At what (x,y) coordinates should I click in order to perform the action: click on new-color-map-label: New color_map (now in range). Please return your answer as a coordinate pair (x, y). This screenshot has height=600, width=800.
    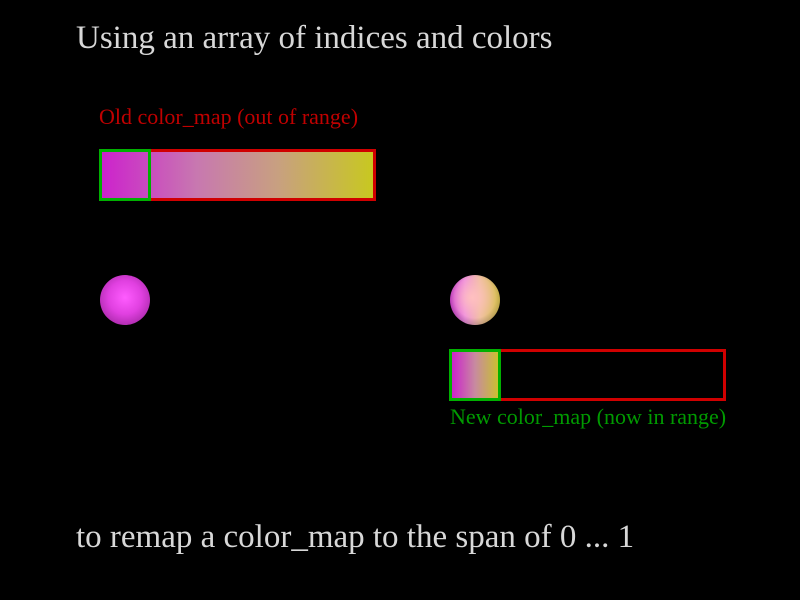
    Looking at the image, I should click on (588, 416).